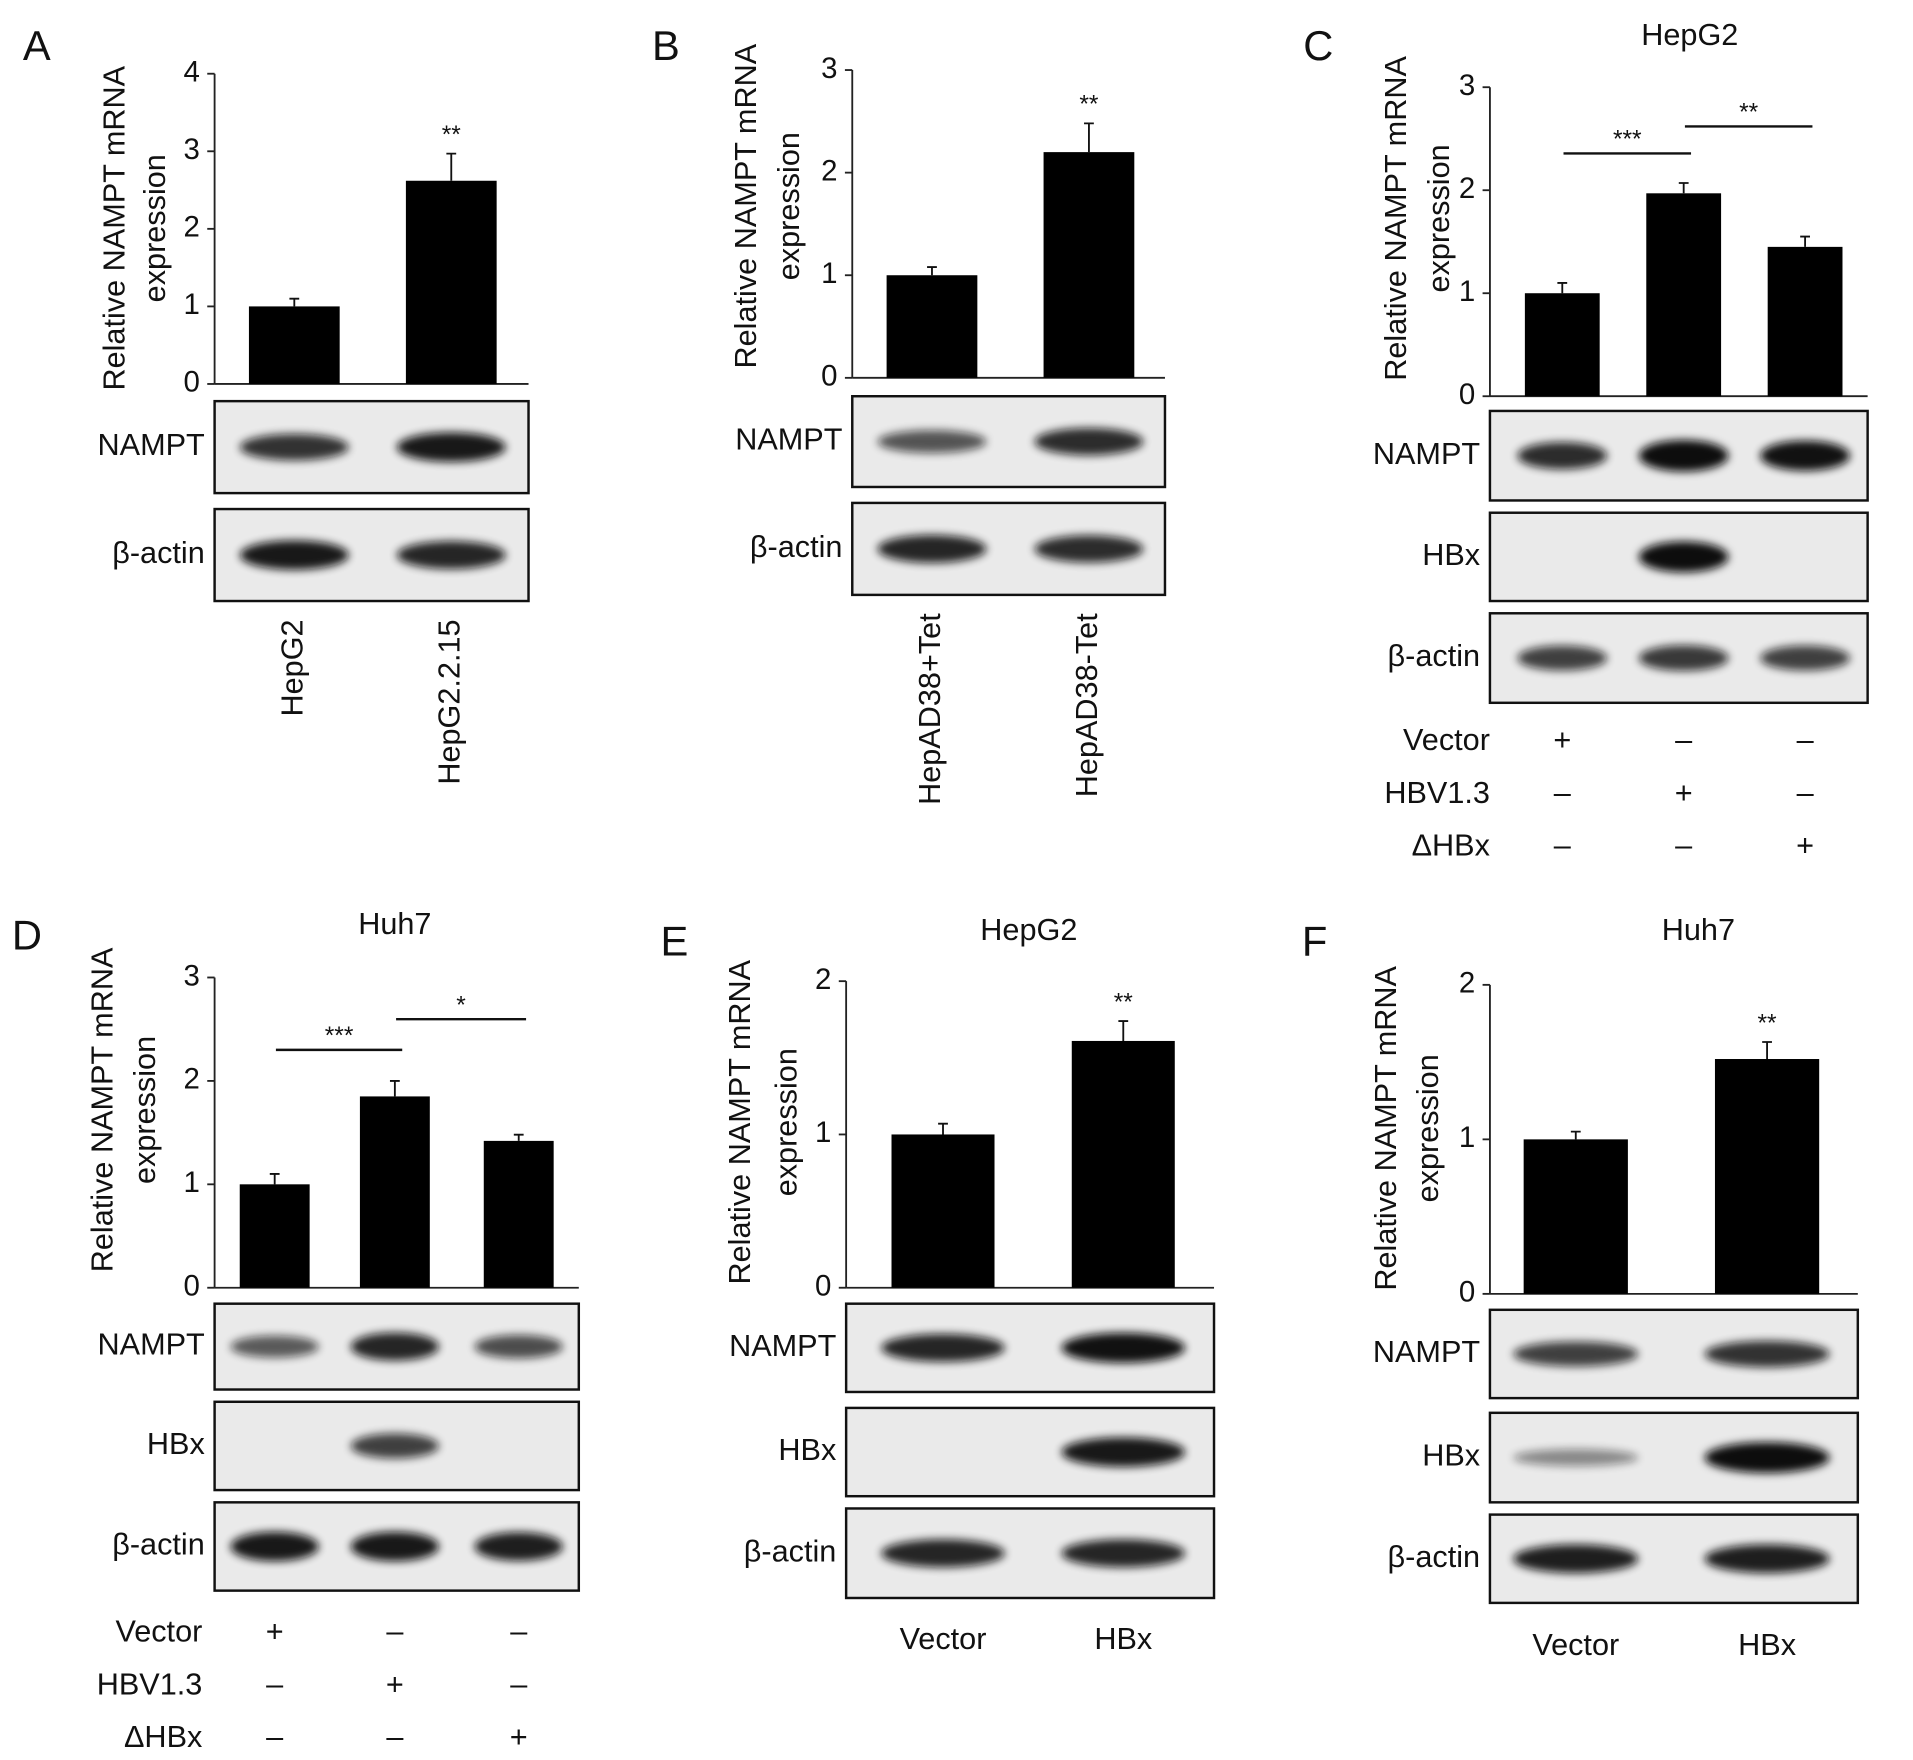 The image size is (1913, 1760). Describe the element at coordinates (1749, 113) in the screenshot. I see `comparison-label: **` at that location.